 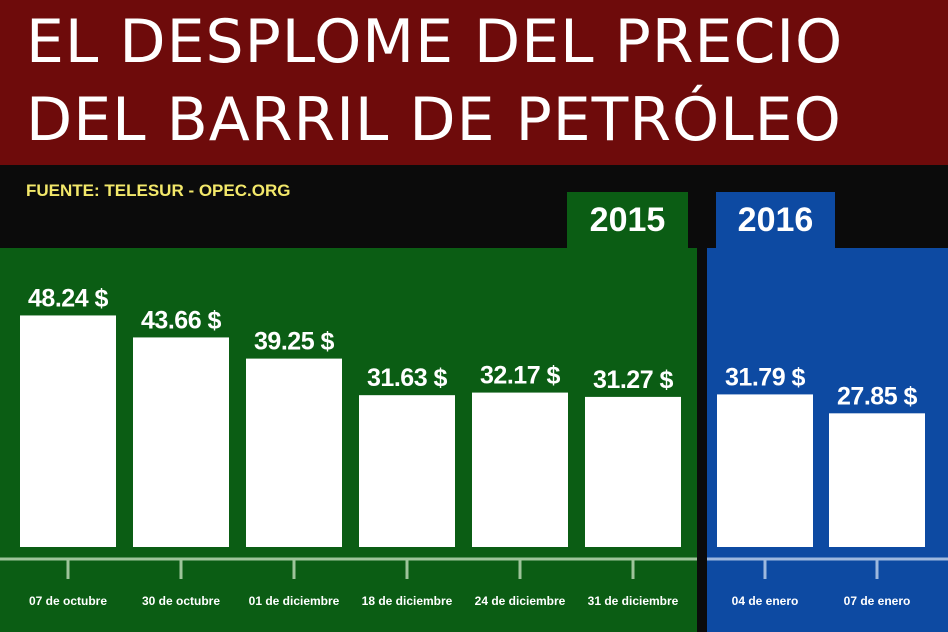 I want to click on x-tick-label-2015-1: 07 de octubre, so click(x=68, y=601).